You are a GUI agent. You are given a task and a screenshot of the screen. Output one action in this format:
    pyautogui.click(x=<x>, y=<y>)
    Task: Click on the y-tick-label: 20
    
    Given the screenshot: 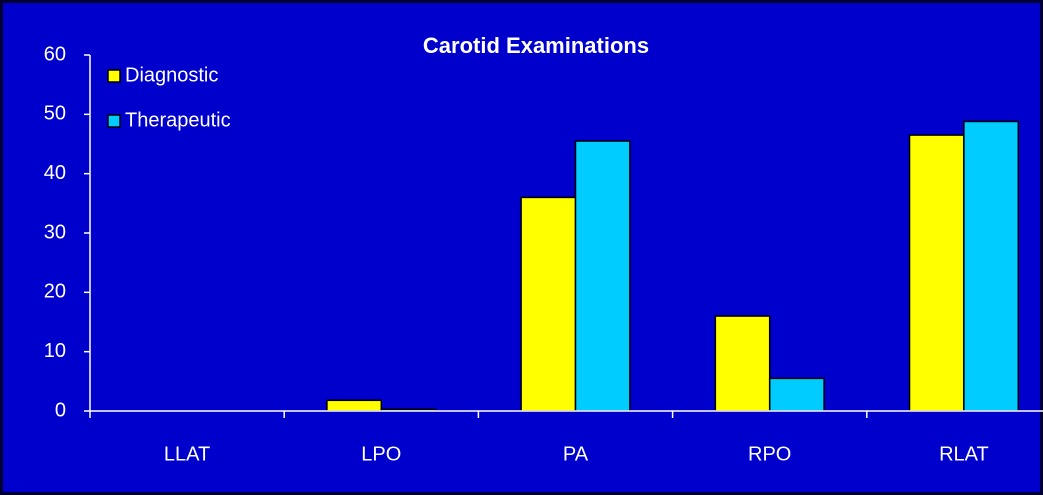 What is the action you would take?
    pyautogui.click(x=55, y=292)
    